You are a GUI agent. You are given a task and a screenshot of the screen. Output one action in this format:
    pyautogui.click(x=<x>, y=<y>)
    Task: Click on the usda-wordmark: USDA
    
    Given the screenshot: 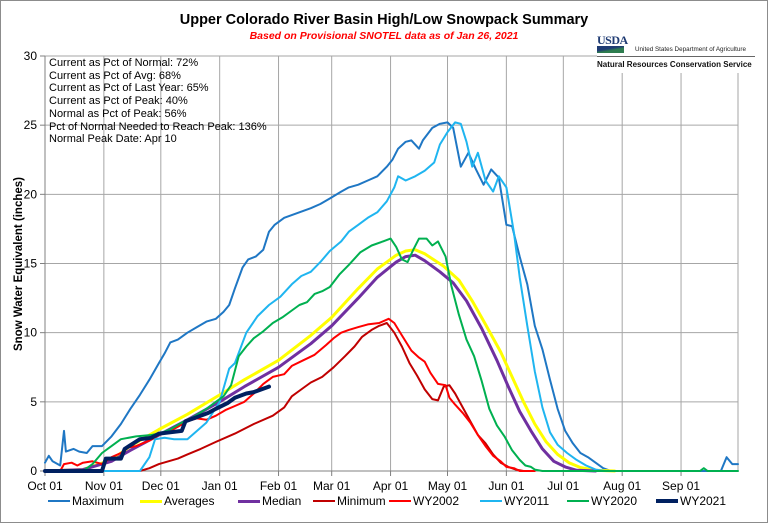 What is the action you would take?
    pyautogui.click(x=612, y=40)
    